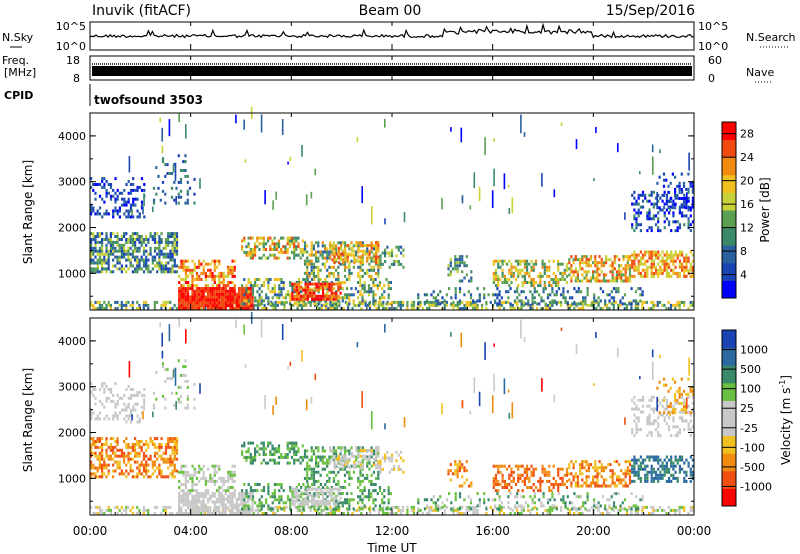  What do you see at coordinates (72, 136) in the screenshot?
I see `y-tick-label: 4000` at bounding box center [72, 136].